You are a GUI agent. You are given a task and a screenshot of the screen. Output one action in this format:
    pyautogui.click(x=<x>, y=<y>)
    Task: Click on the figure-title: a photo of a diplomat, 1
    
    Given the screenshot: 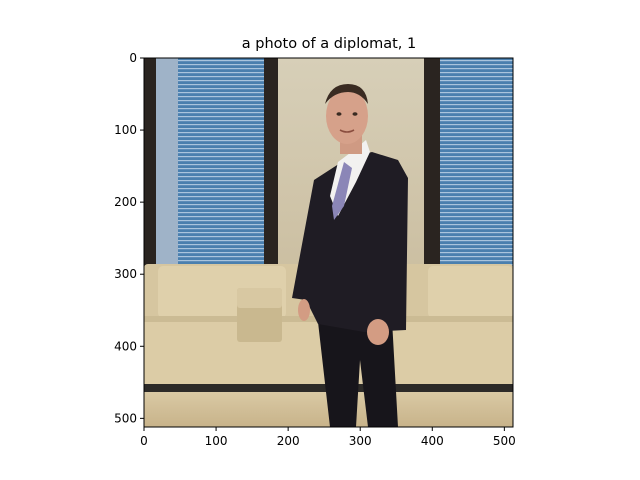 What is the action you would take?
    pyautogui.click(x=329, y=44)
    